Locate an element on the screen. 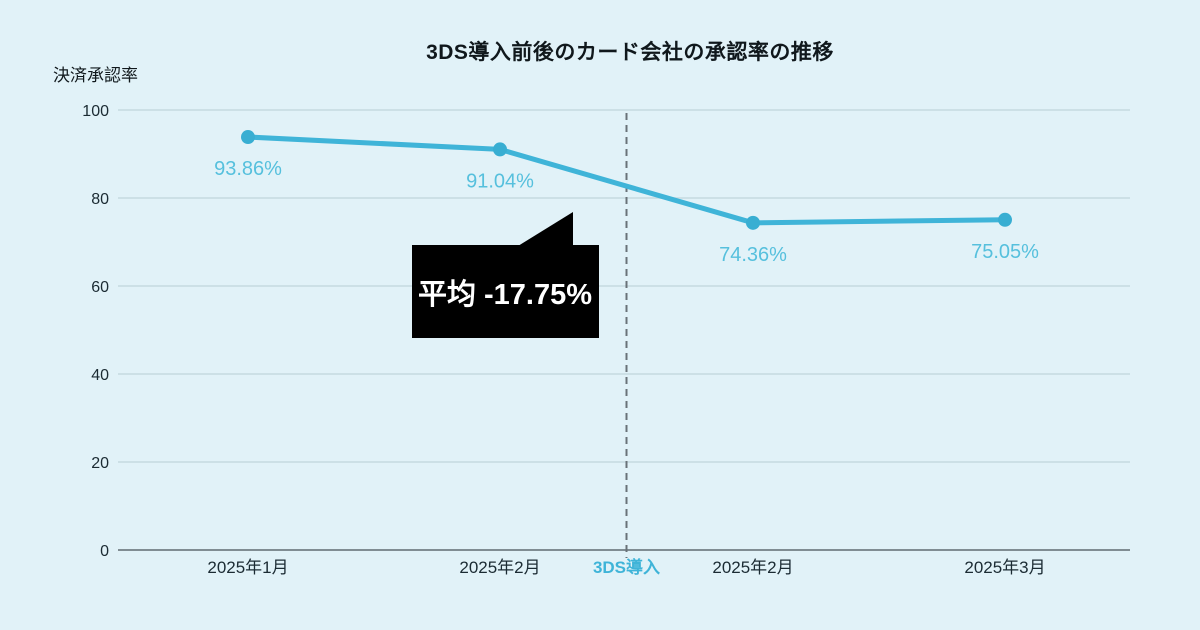 This screenshot has width=1200, height=630. callout-tail is located at coordinates (545, 229).